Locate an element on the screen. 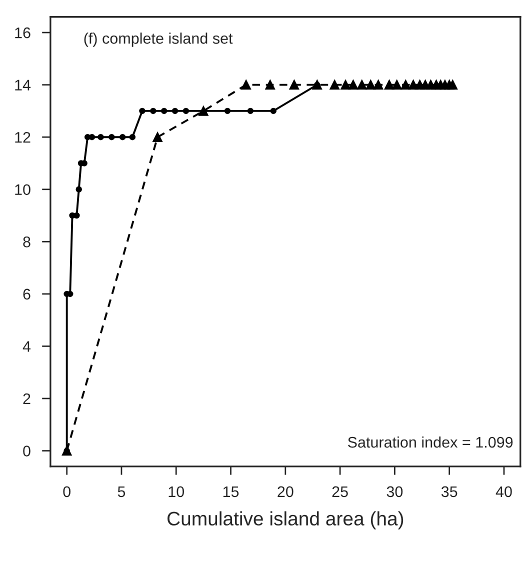 The image size is (531, 562). annotation: Saturation index = 1.099 is located at coordinates (430, 442).